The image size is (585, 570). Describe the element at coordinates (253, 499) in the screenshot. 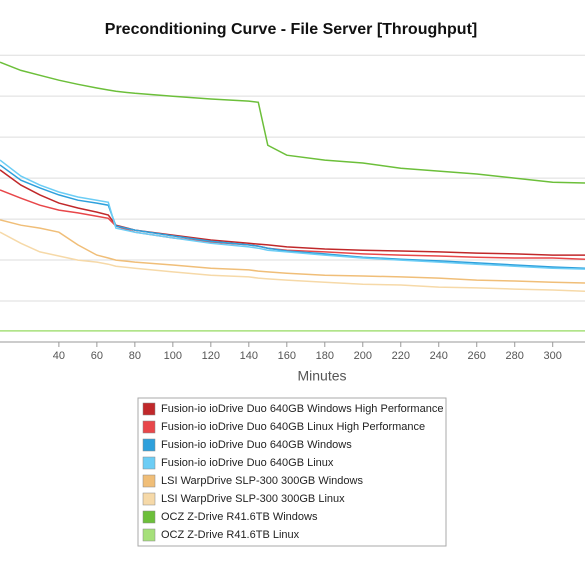

I see `legend-label: LSI WarpDrive SLP-300 300GB Linux` at that location.